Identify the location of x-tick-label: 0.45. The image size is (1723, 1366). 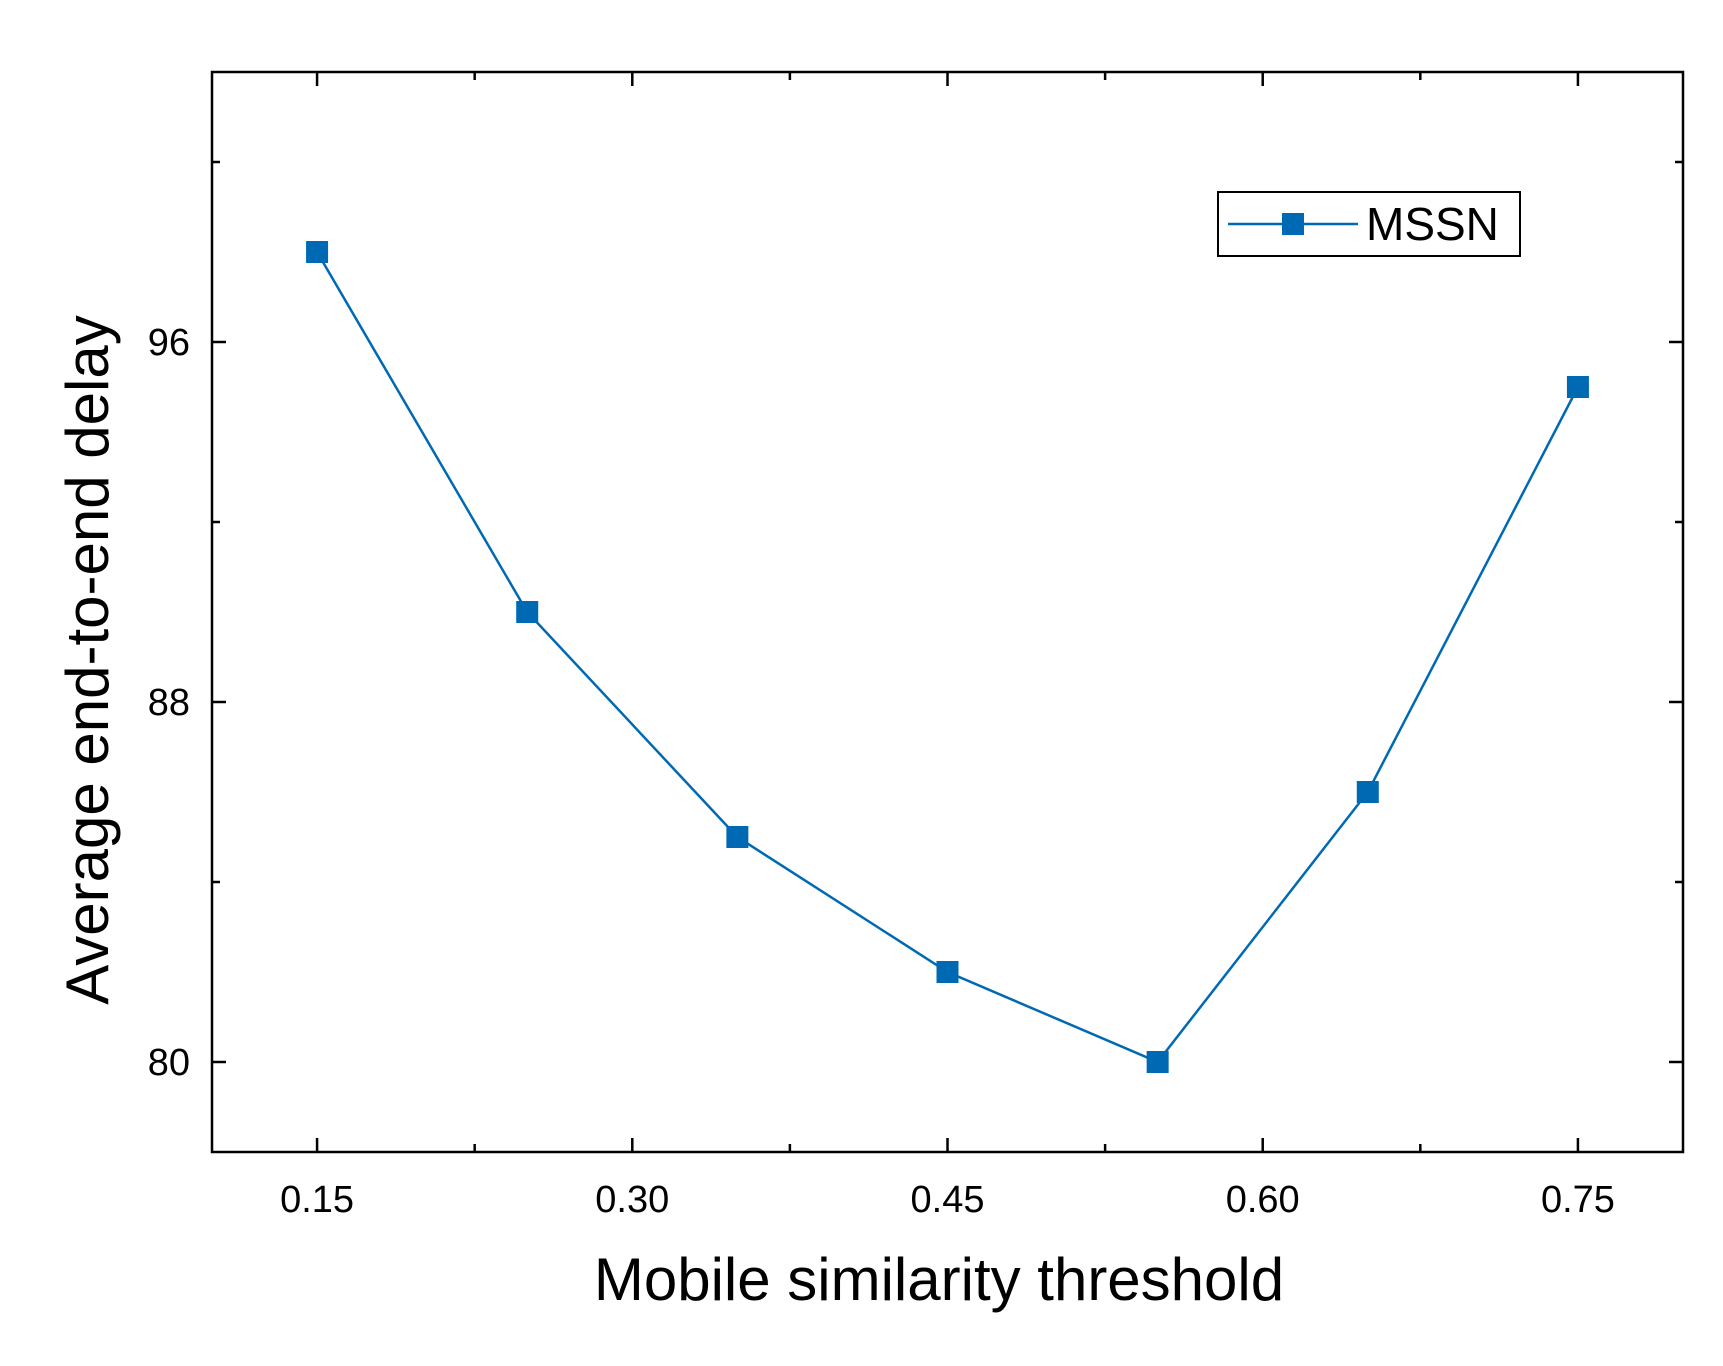
(948, 1200).